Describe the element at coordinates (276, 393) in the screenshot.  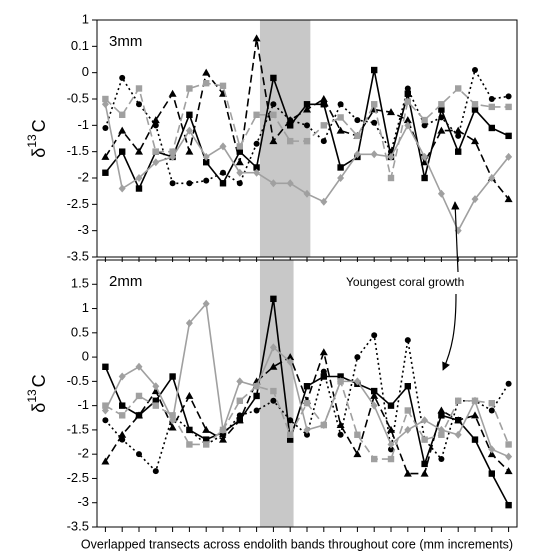
I see `shaded-band` at that location.